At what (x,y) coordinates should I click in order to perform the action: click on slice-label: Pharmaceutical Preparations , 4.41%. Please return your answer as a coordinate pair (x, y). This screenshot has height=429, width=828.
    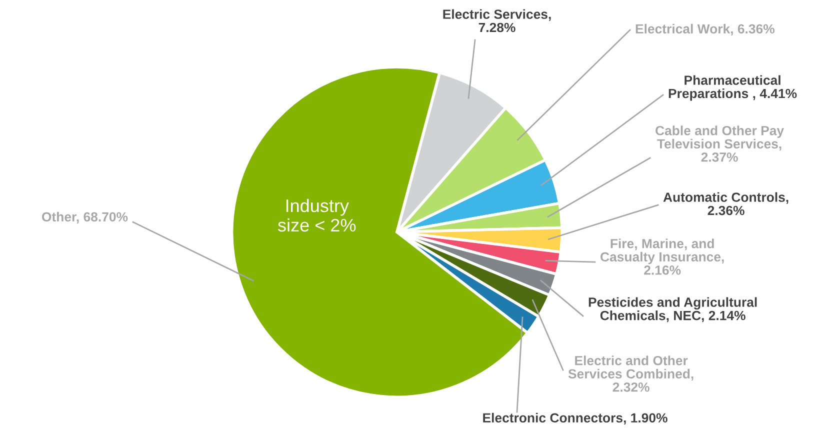
    Looking at the image, I should click on (732, 88).